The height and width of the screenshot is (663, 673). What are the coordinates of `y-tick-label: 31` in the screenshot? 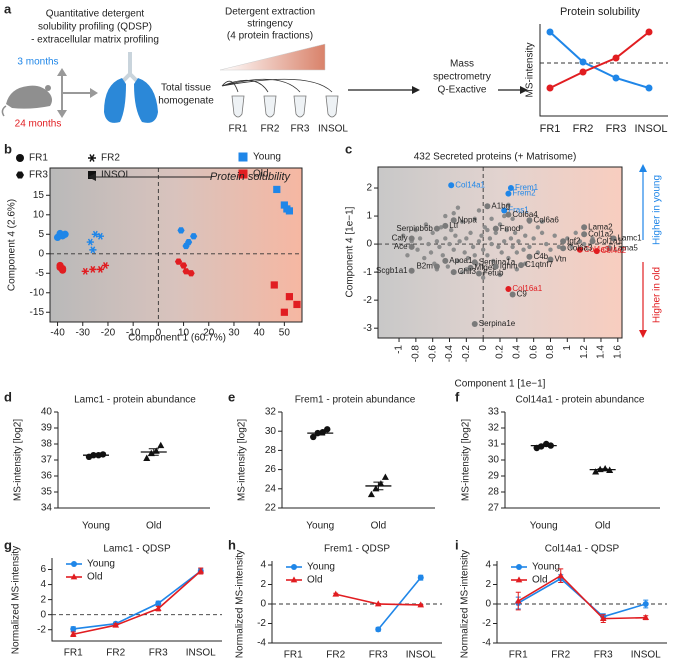 It's located at (494, 444).